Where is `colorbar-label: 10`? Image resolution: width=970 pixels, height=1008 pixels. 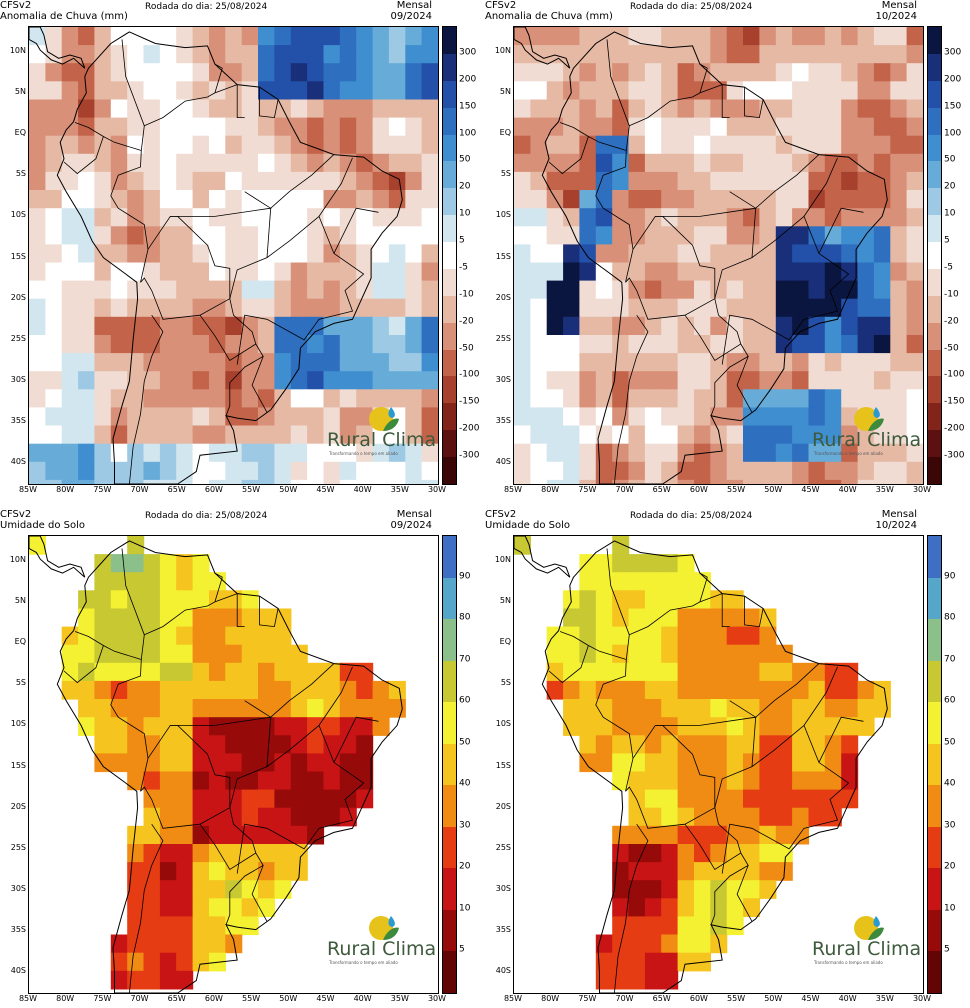 colorbar-label: 10 is located at coordinates (950, 213).